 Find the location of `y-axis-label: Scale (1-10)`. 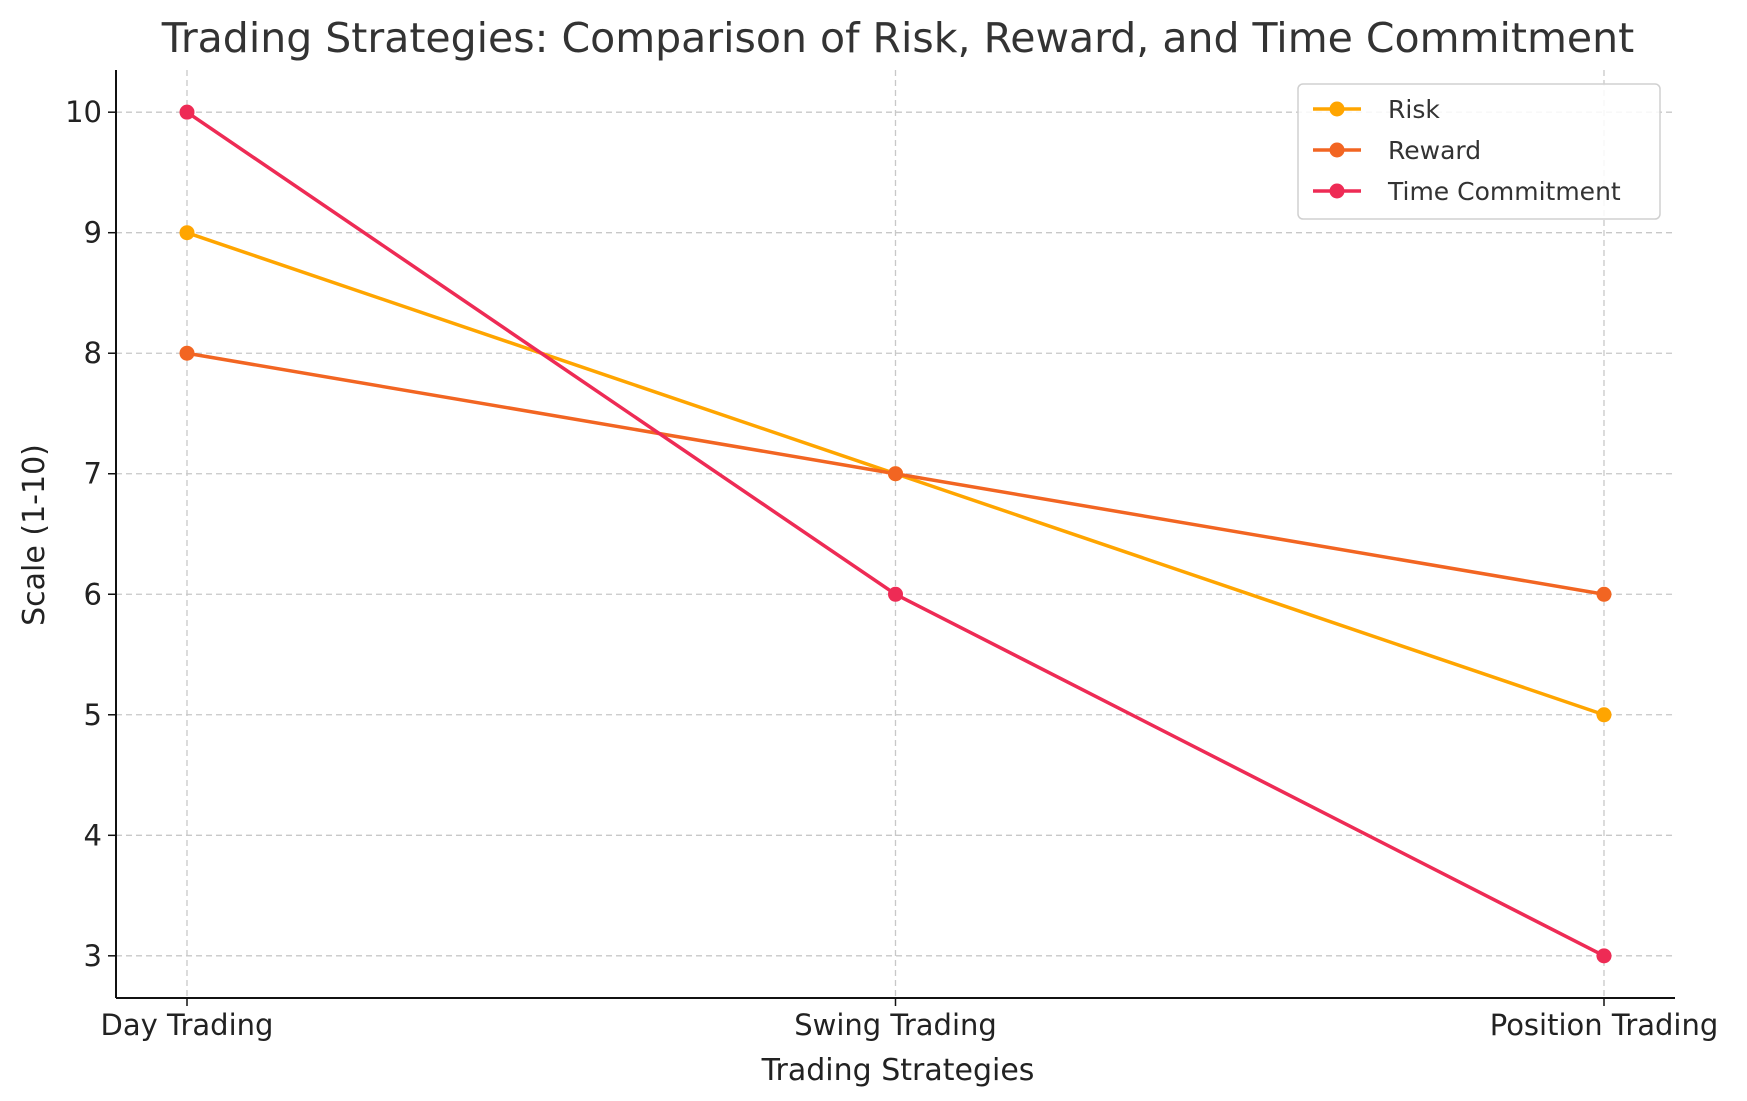

y-axis-label: Scale (1-10) is located at coordinates (34, 535).